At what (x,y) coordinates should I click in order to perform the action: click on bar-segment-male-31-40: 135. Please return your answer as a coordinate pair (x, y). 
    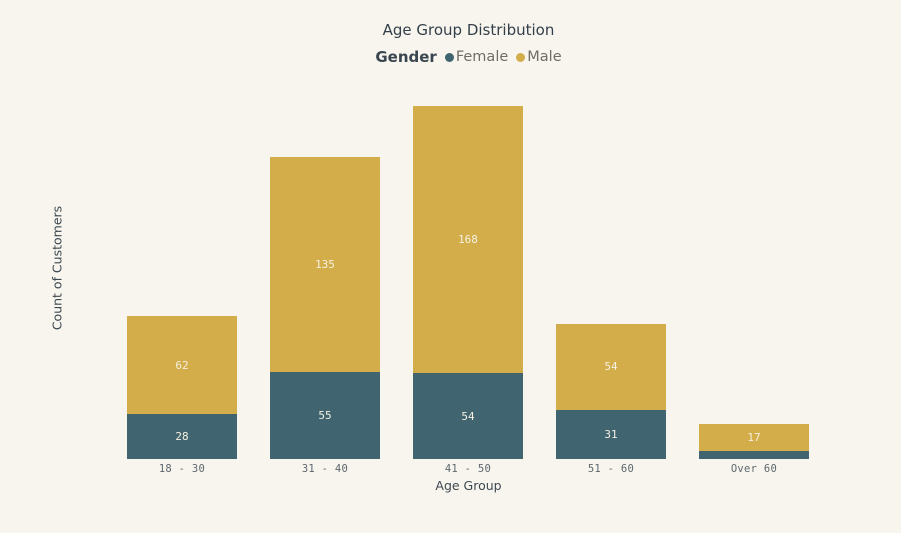
    Looking at the image, I should click on (325, 264).